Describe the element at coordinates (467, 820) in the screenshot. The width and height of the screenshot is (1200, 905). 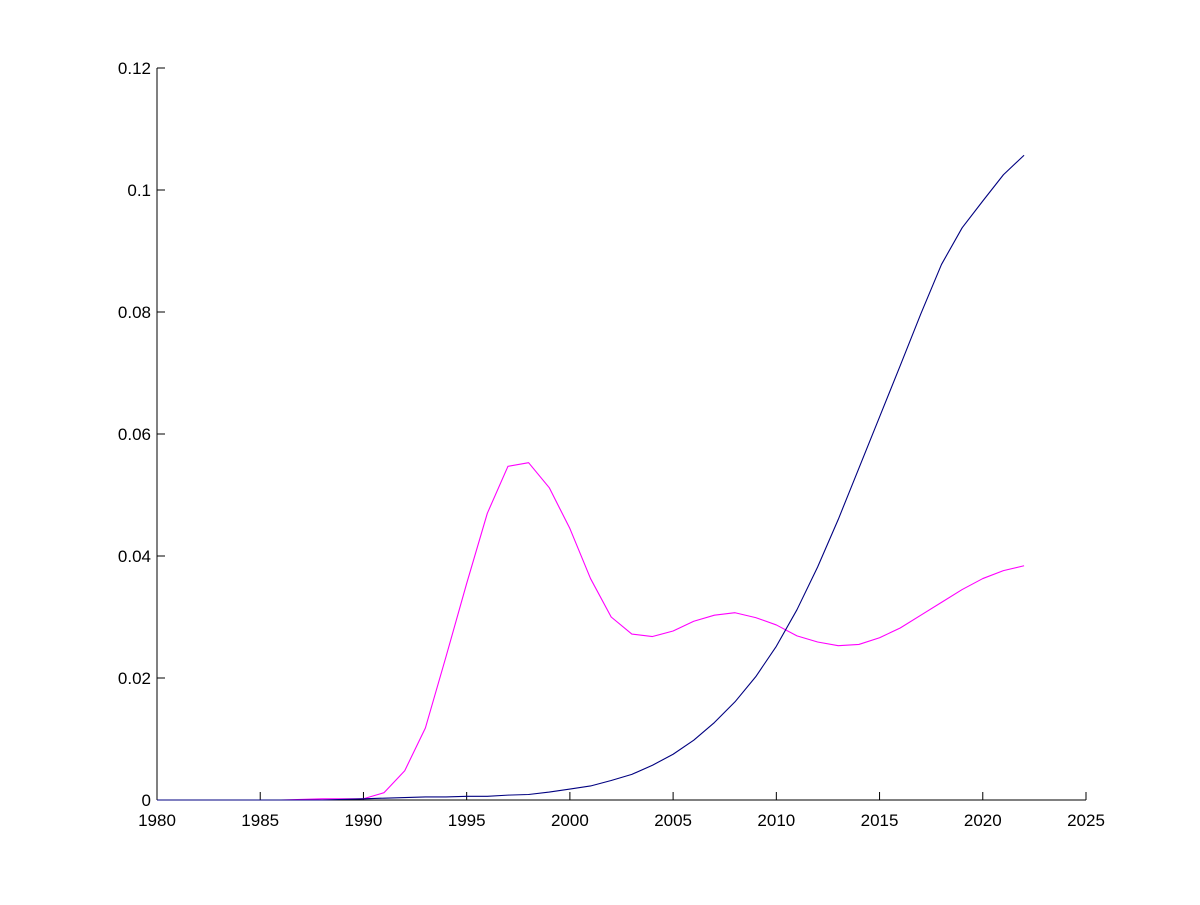
I see `x-tick-label: 1995` at that location.